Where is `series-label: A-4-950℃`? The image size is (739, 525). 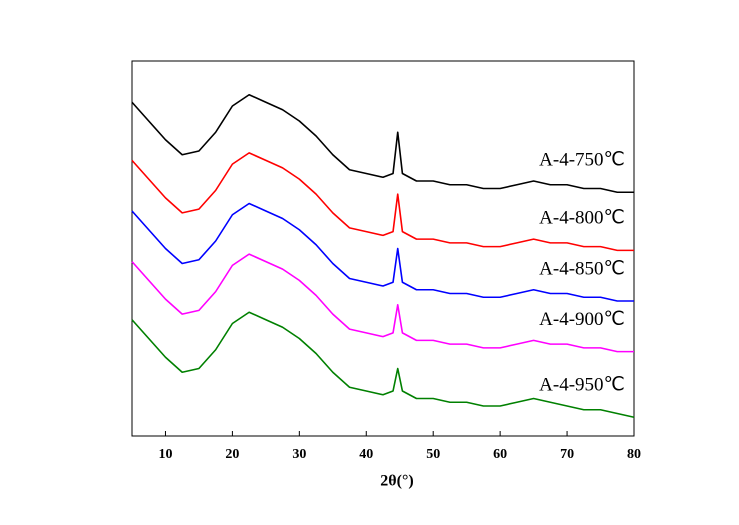
series-label: A-4-950℃ is located at coordinates (582, 385).